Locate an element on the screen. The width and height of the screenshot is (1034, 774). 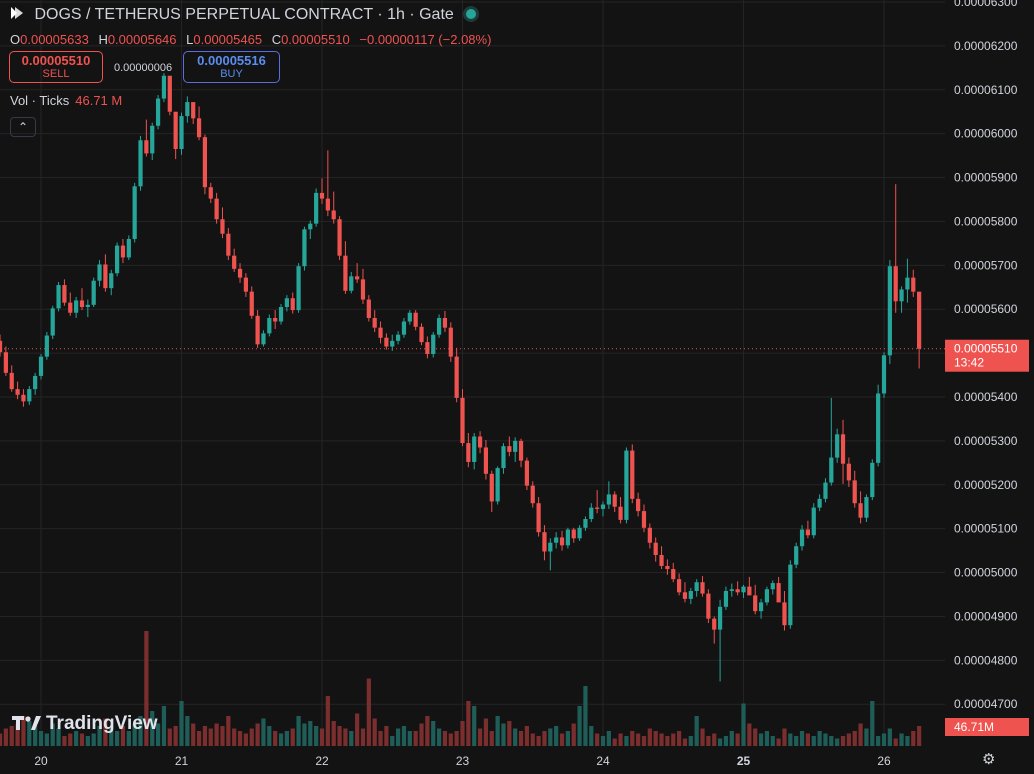
x-tick-label: 26 is located at coordinates (884, 761).